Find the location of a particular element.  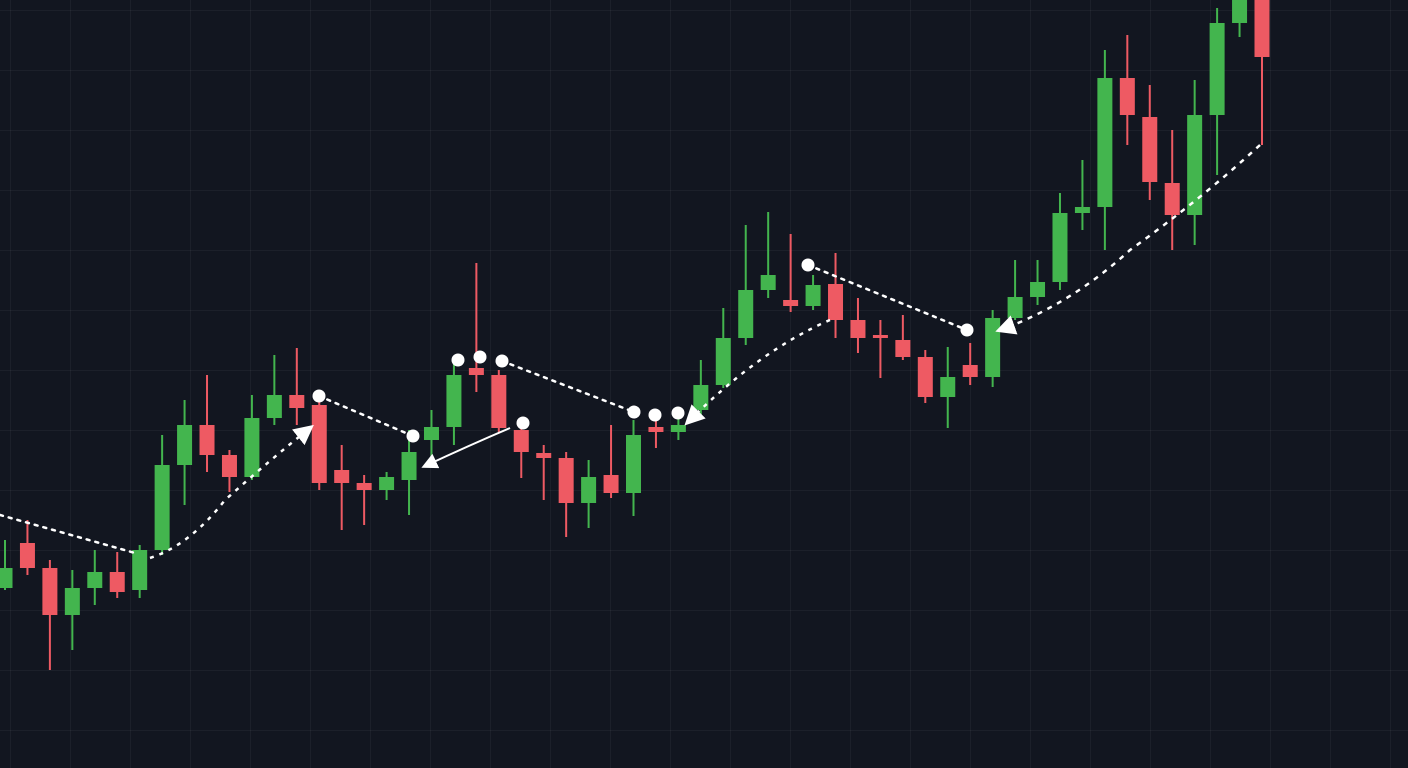

swing-points is located at coordinates (643, 350).